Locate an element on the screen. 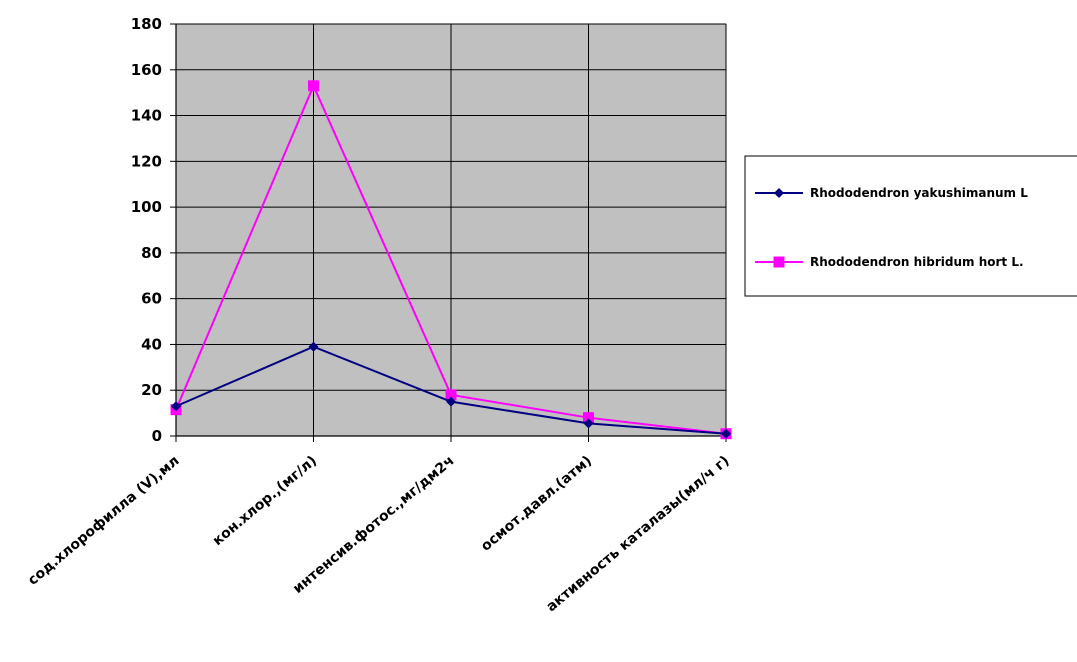  y-tick-label: 60 is located at coordinates (151, 299).